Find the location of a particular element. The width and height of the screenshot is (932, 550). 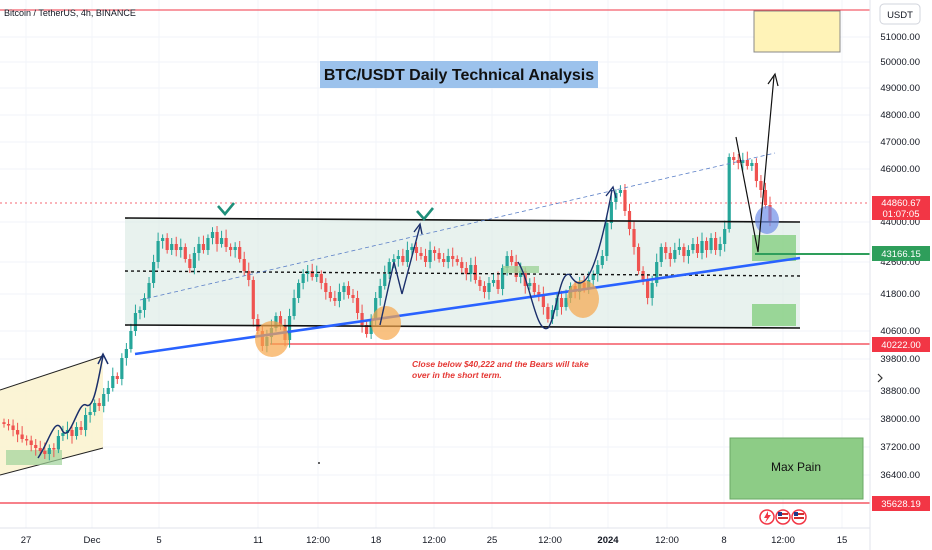

y-tick-label: 50000.00 is located at coordinates (900, 62).